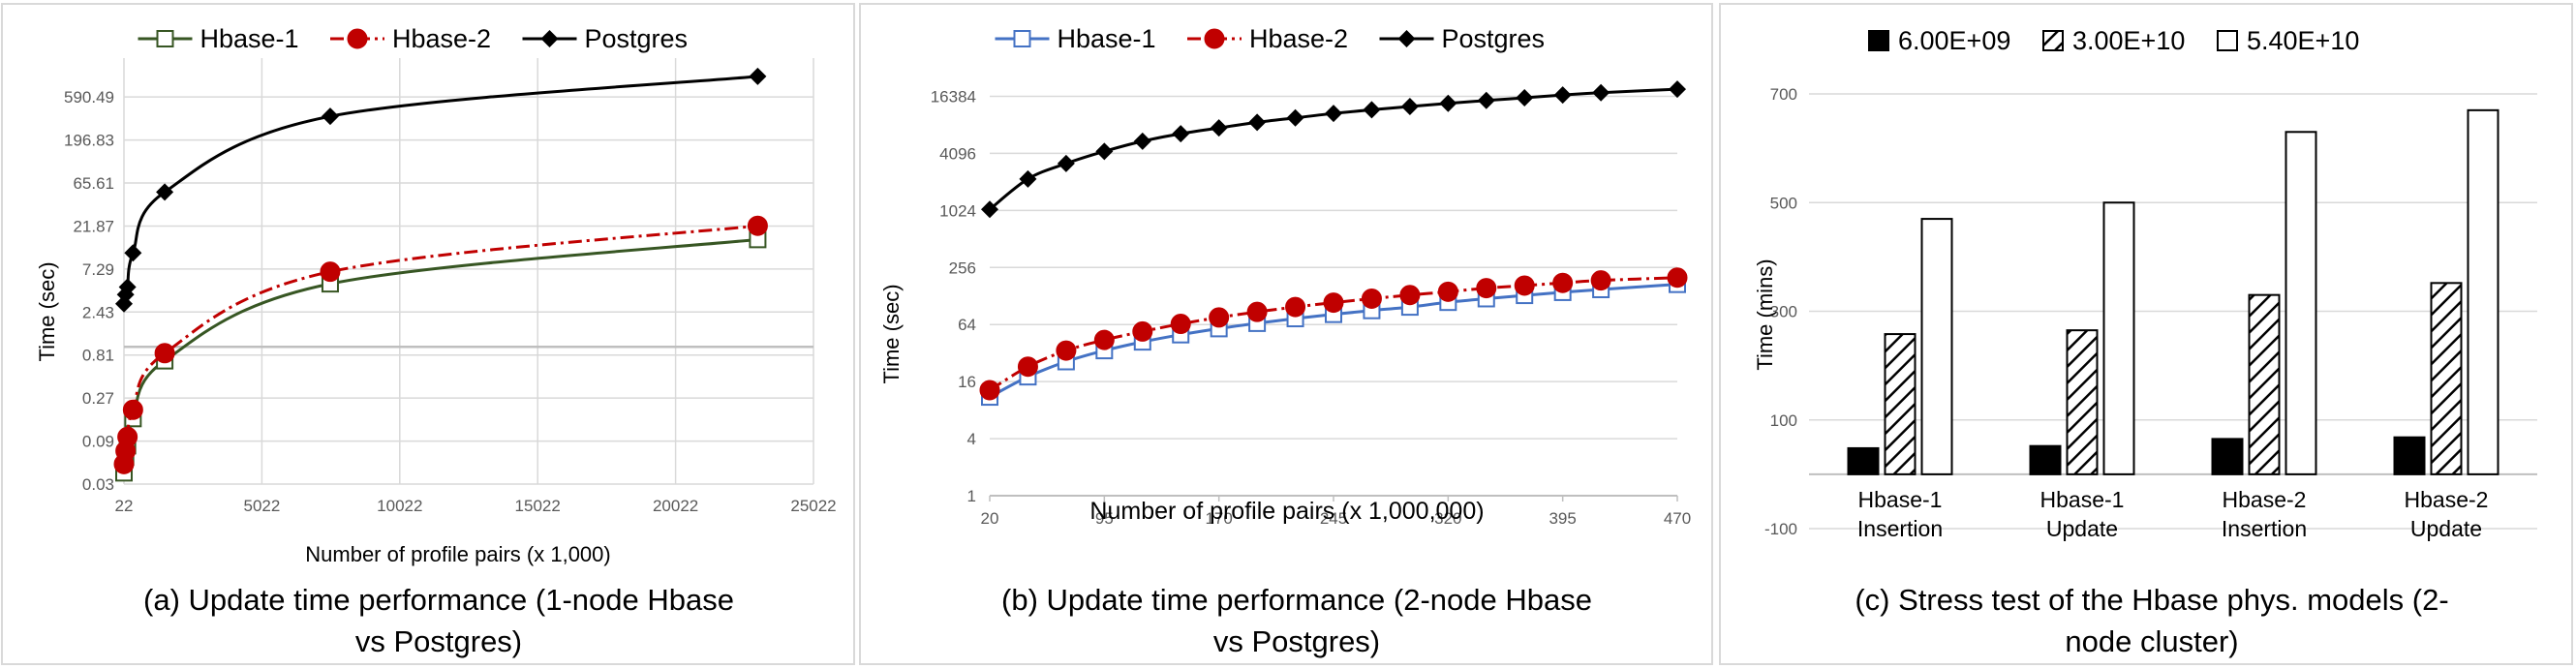  I want to click on chart-a-hbase-2-line, so click(440, 344).